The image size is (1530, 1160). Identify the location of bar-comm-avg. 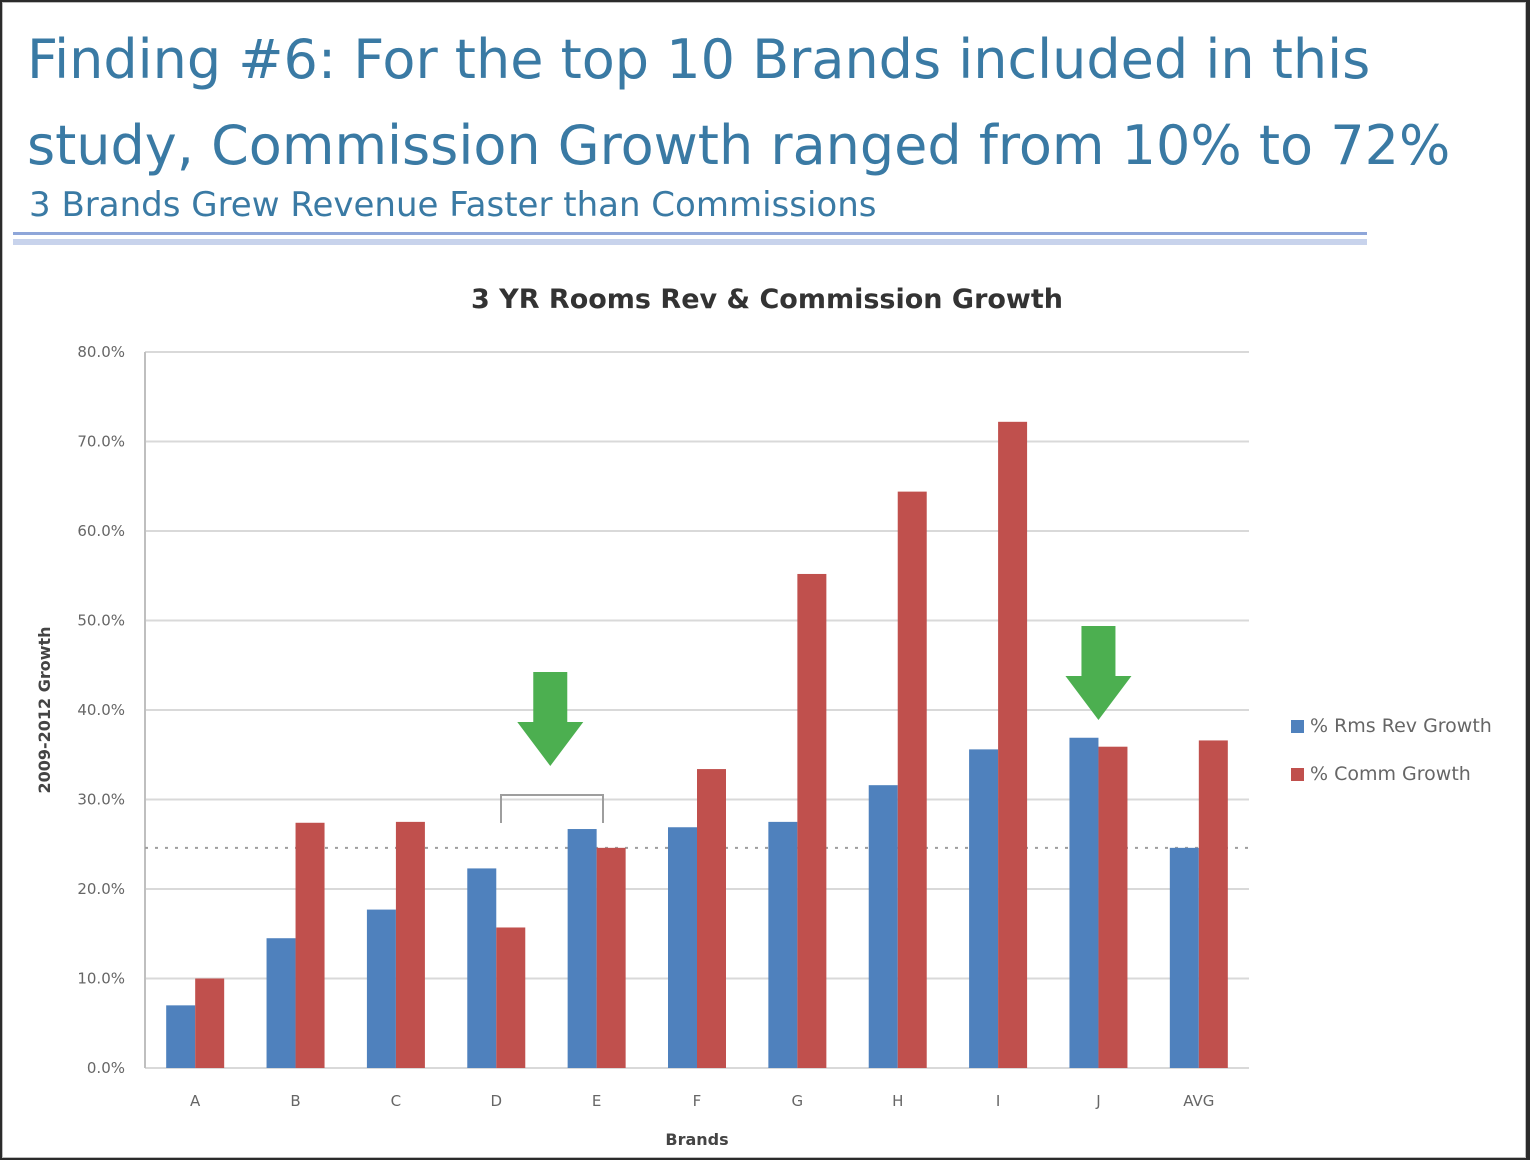
(1213, 904).